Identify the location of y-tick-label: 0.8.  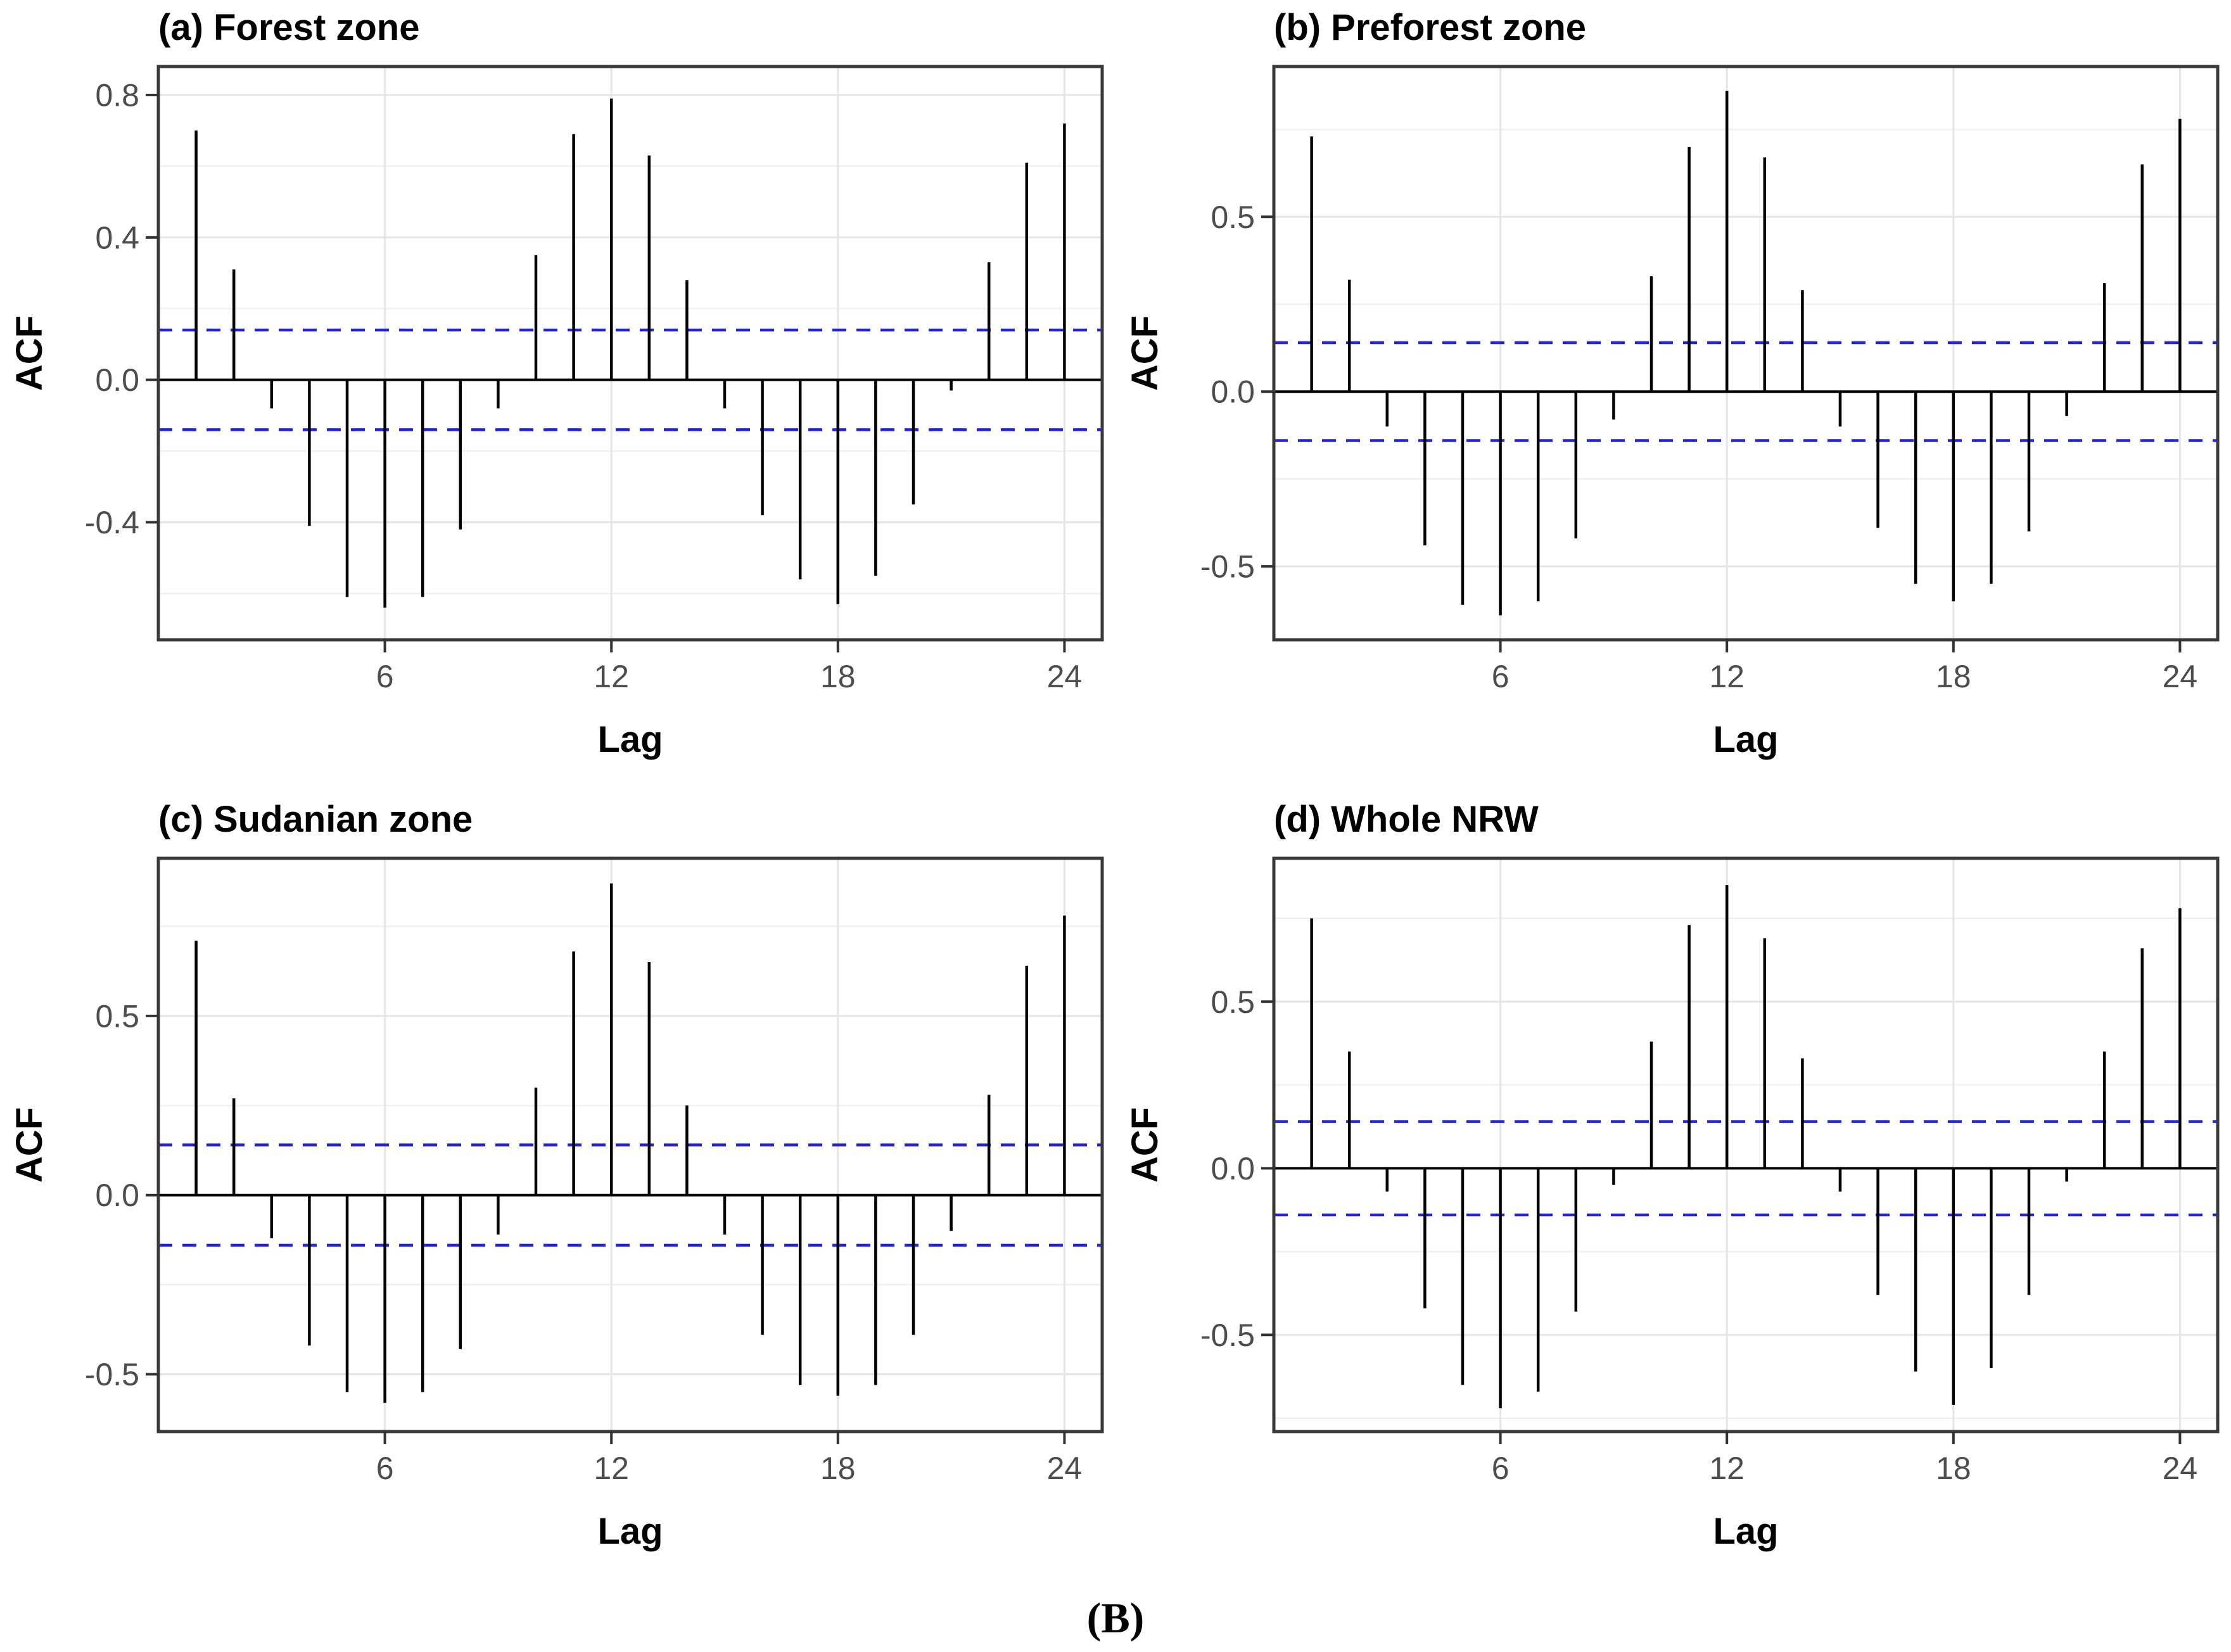
(117, 95).